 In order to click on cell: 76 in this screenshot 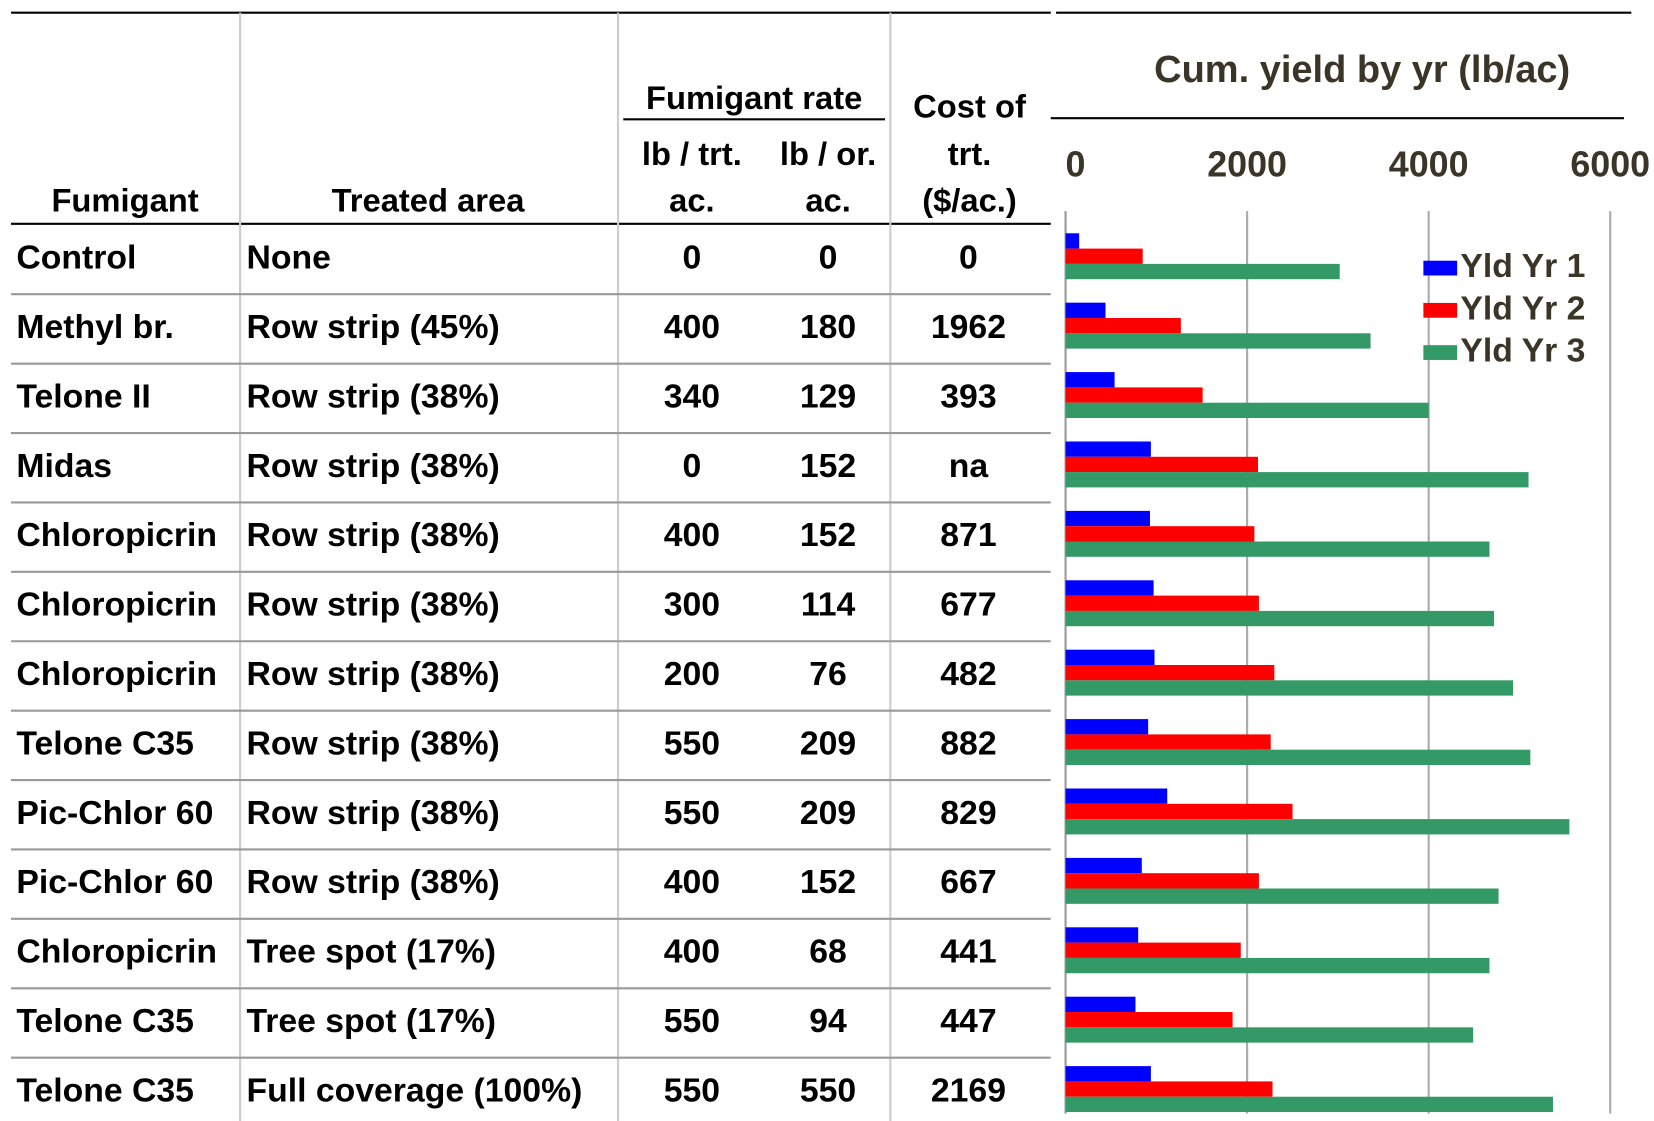, I will do `click(828, 674)`.